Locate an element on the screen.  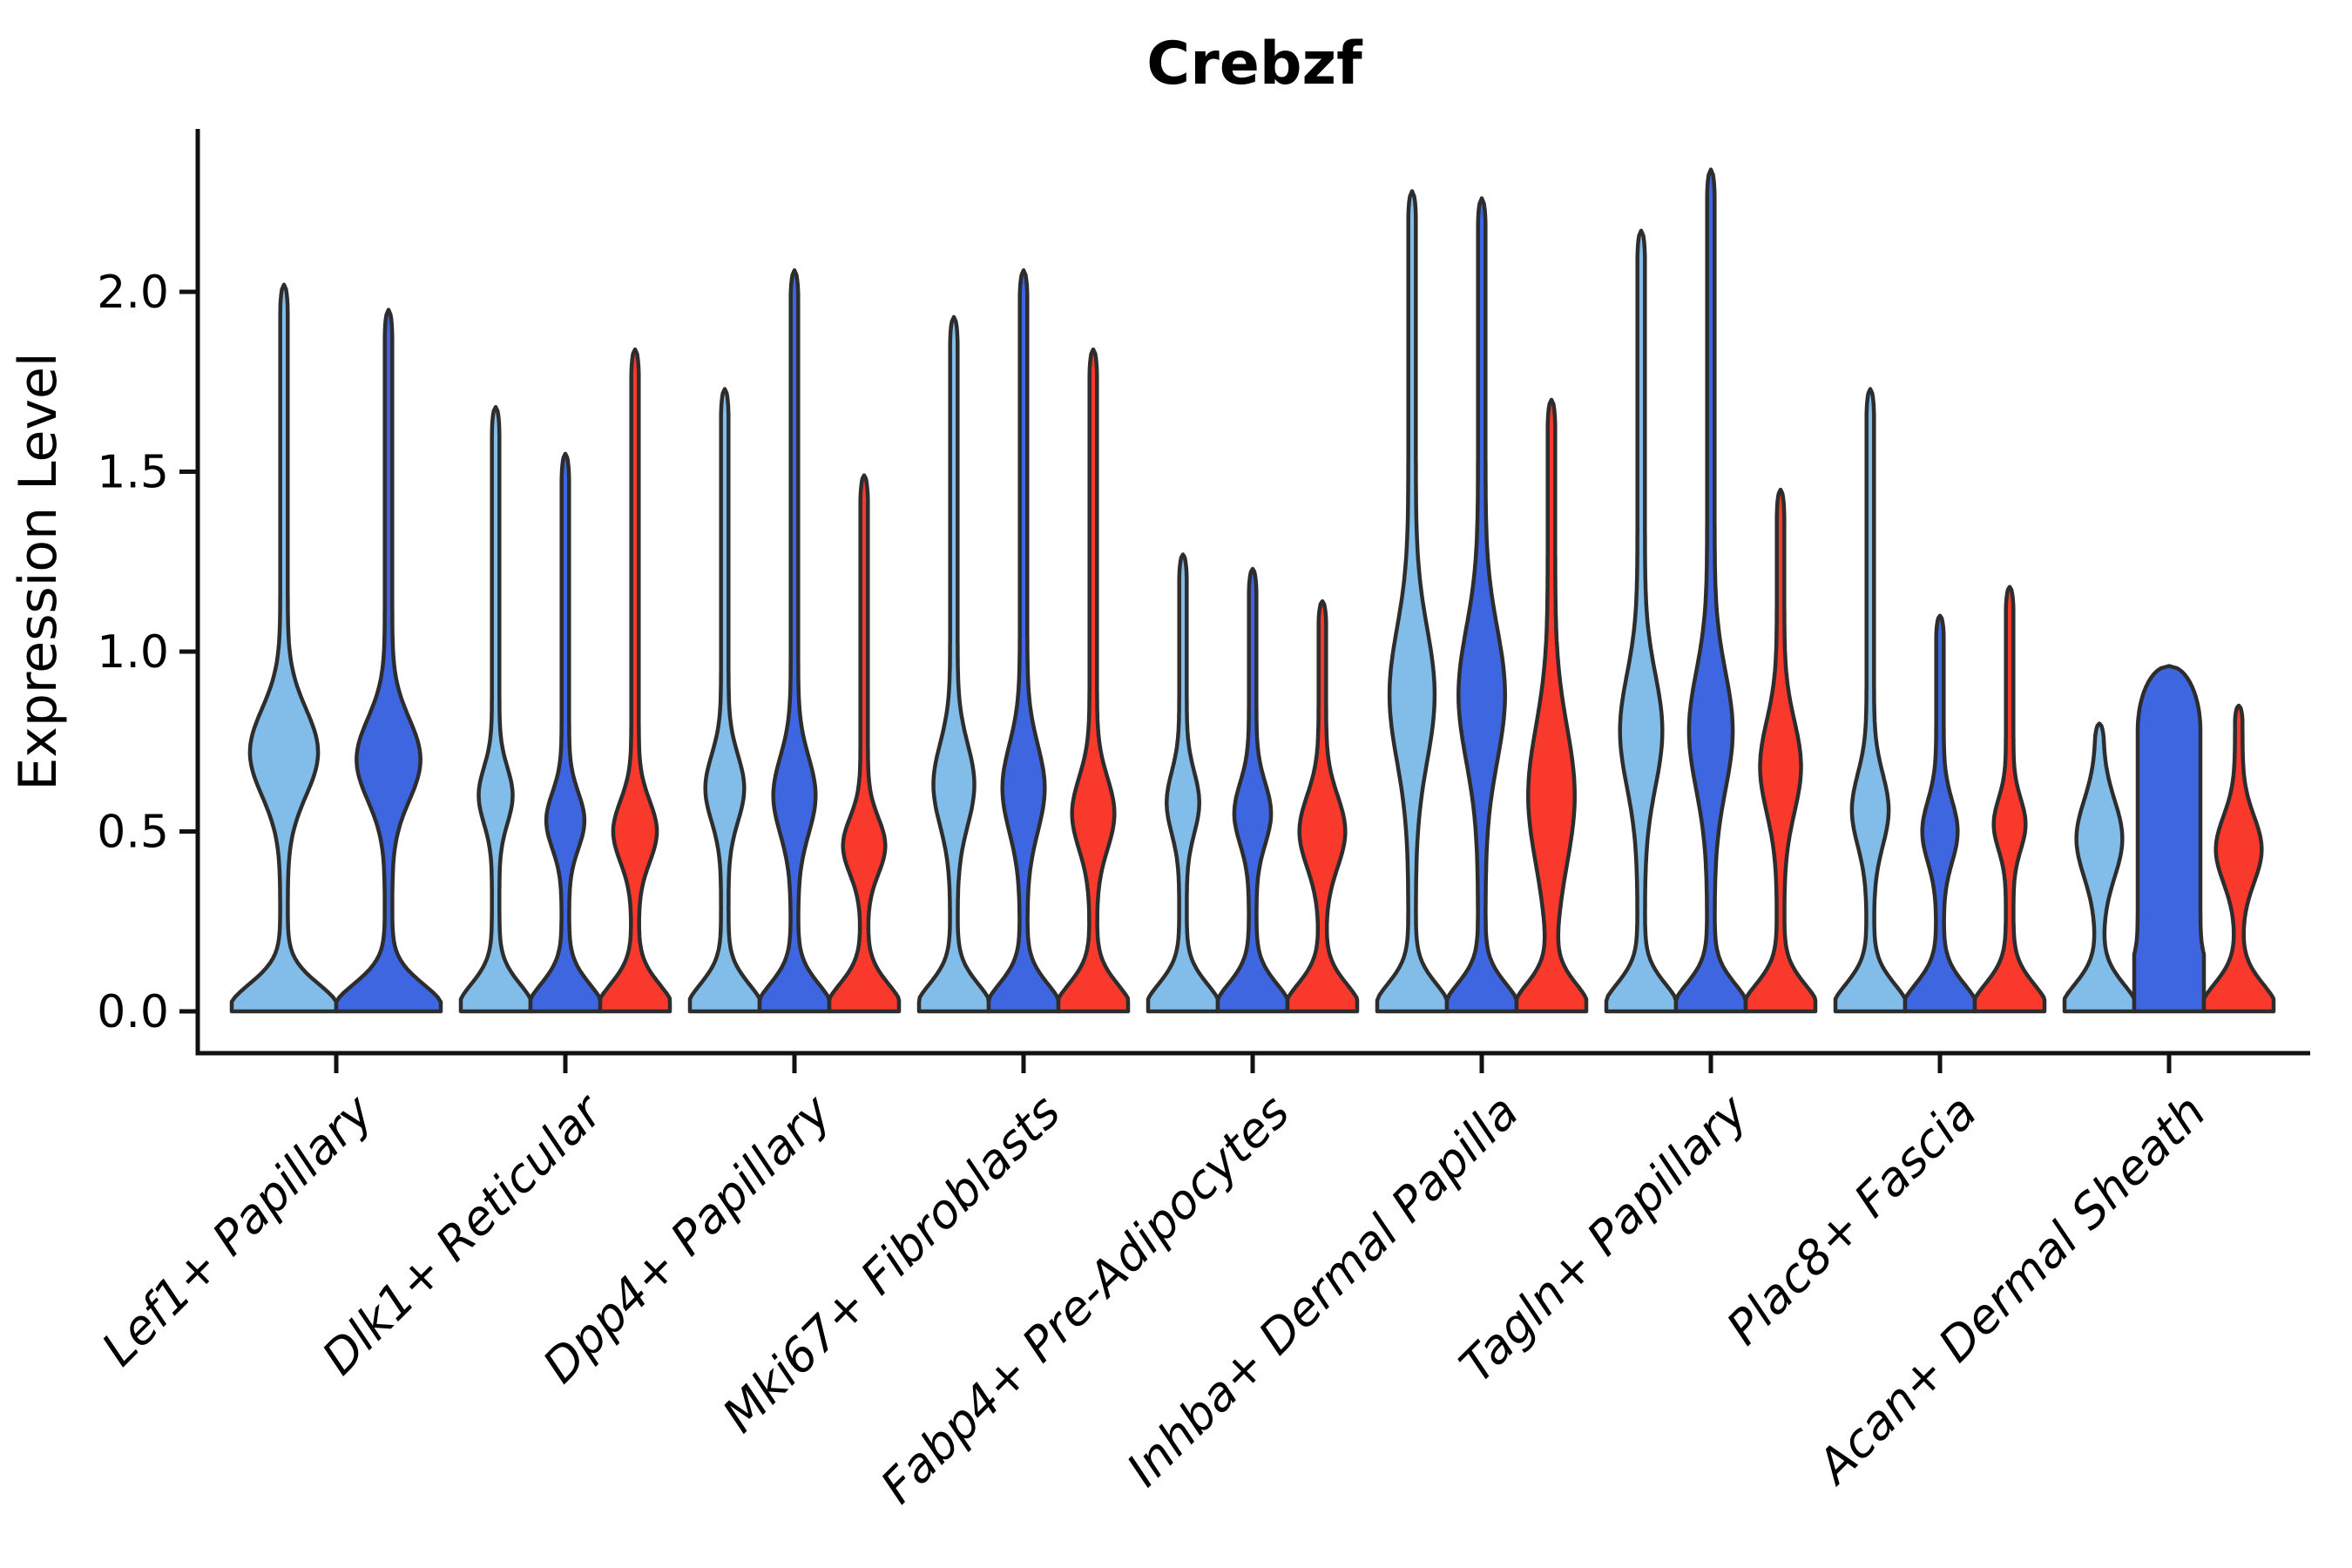
y-tick-label: 2.0 is located at coordinates (133, 293).